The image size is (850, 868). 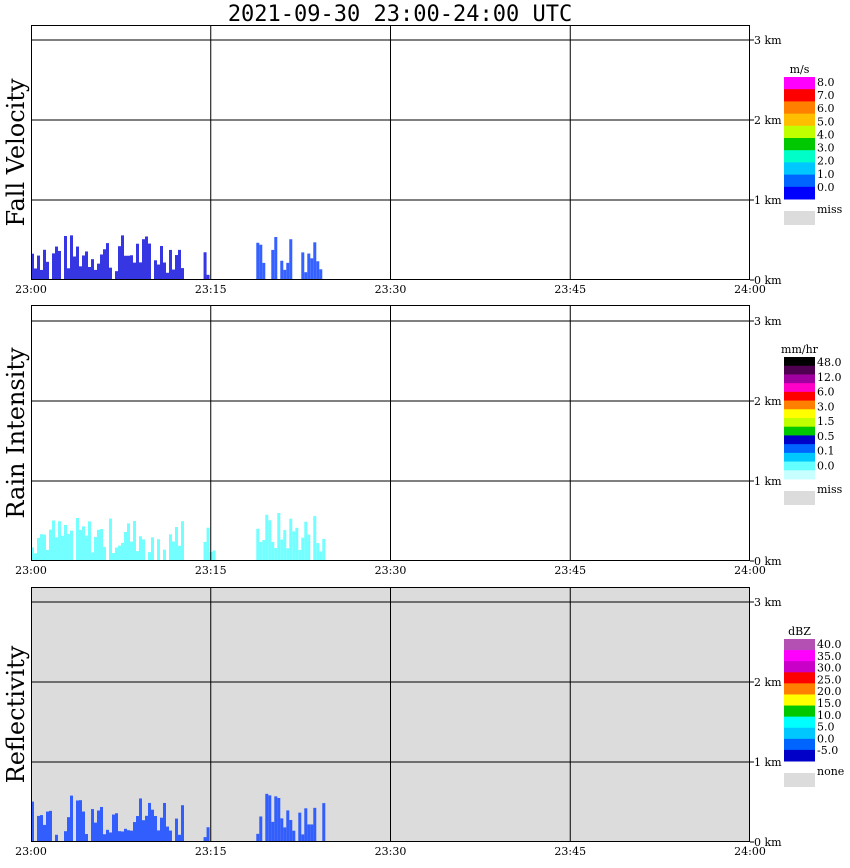 What do you see at coordinates (826, 134) in the screenshot?
I see `legend-label: 4.0` at bounding box center [826, 134].